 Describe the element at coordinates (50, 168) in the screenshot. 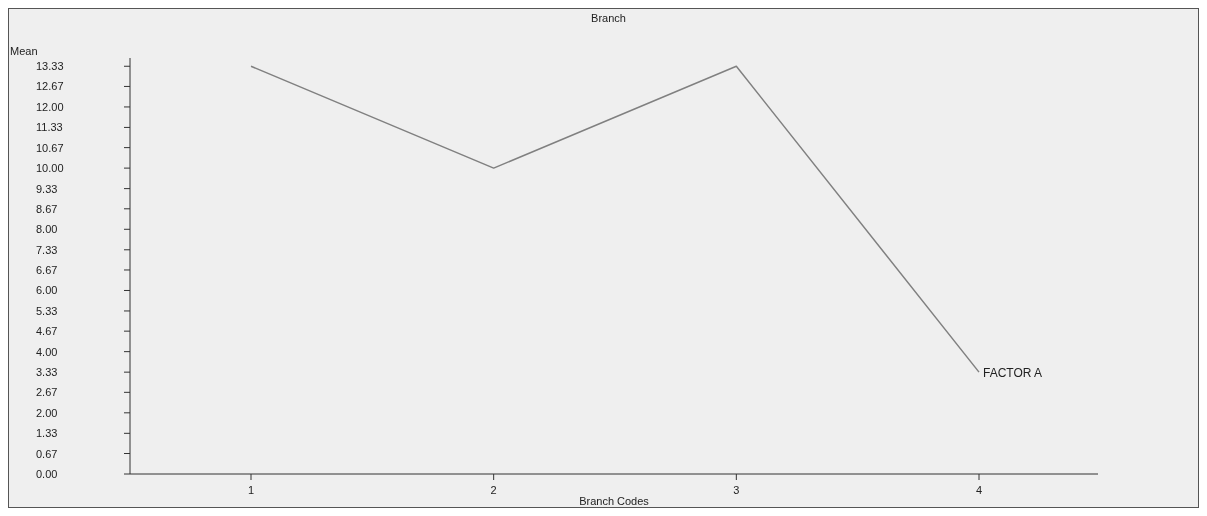

I see `y-tick-label: 10.00` at that location.